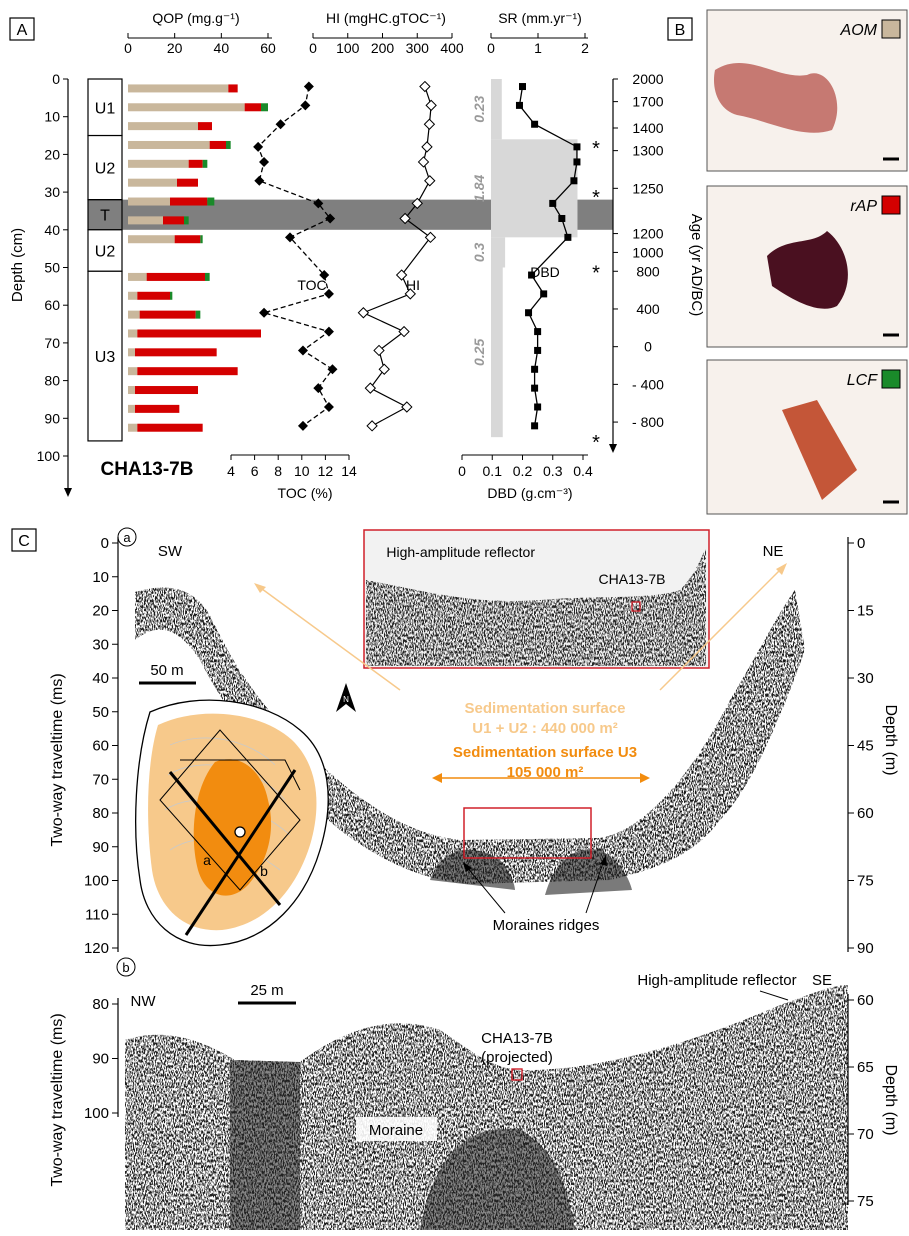  Describe the element at coordinates (680, 30) in the screenshot. I see `panel-b-letter: B` at that location.